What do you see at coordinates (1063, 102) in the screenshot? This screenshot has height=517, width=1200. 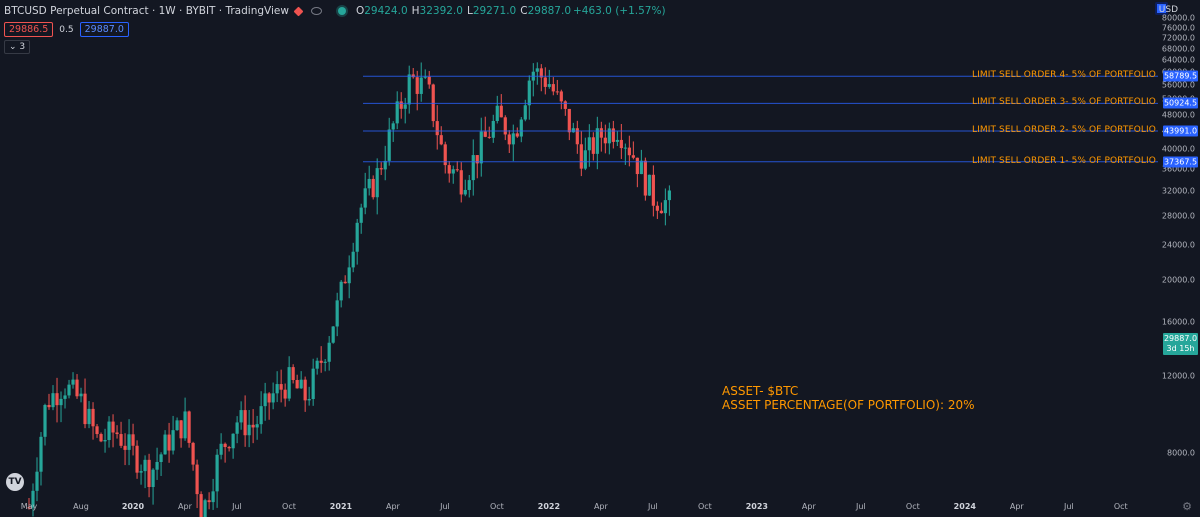 I see `order-label: LIMIT SELL ORDER 3- 5% OF PORTFOLIO` at bounding box center [1063, 102].